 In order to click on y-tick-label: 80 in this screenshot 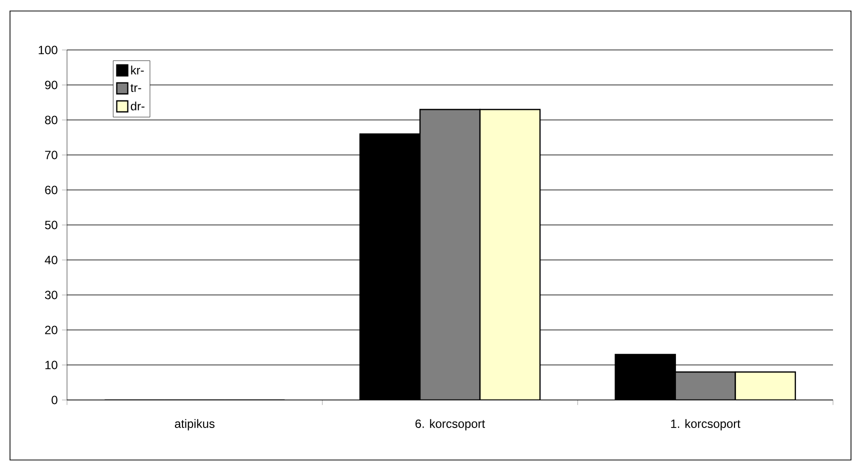, I will do `click(51, 120)`.